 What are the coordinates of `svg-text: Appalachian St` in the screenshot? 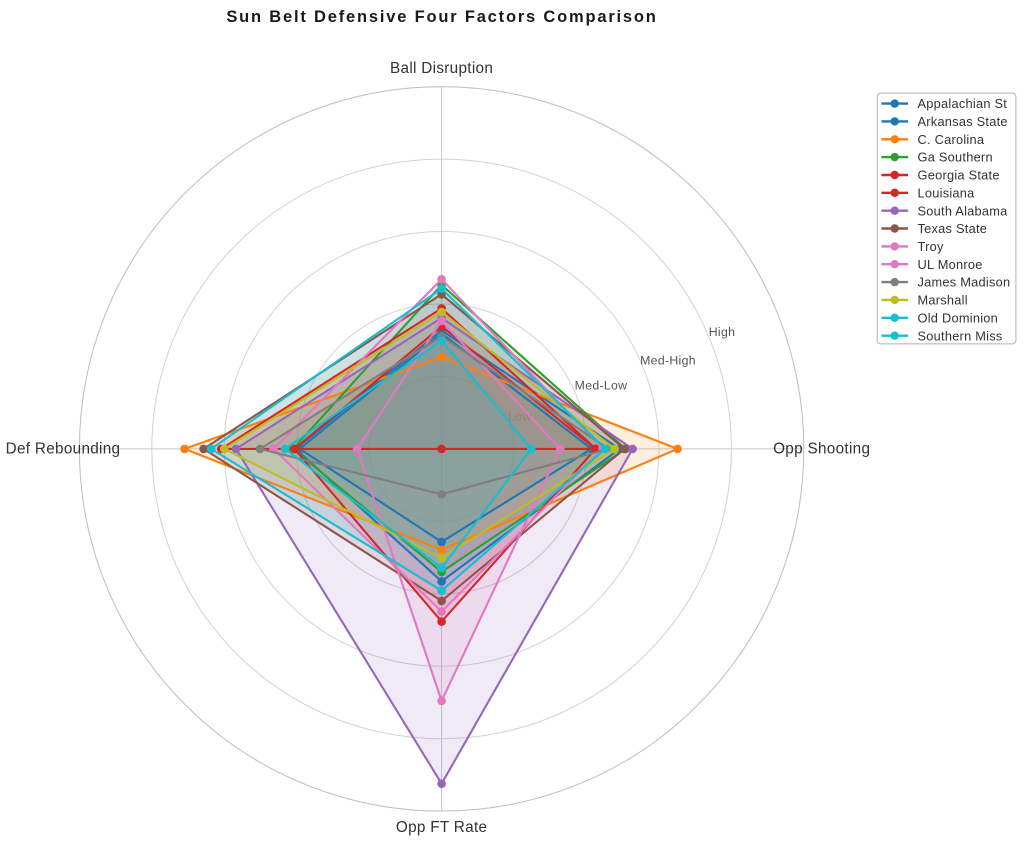 It's located at (963, 103).